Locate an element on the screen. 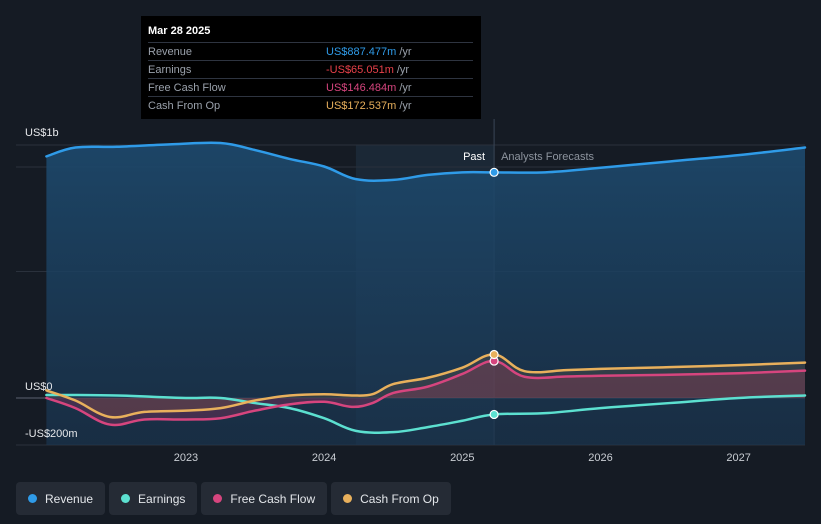 The height and width of the screenshot is (524, 821). past-label: Past is located at coordinates (474, 157).